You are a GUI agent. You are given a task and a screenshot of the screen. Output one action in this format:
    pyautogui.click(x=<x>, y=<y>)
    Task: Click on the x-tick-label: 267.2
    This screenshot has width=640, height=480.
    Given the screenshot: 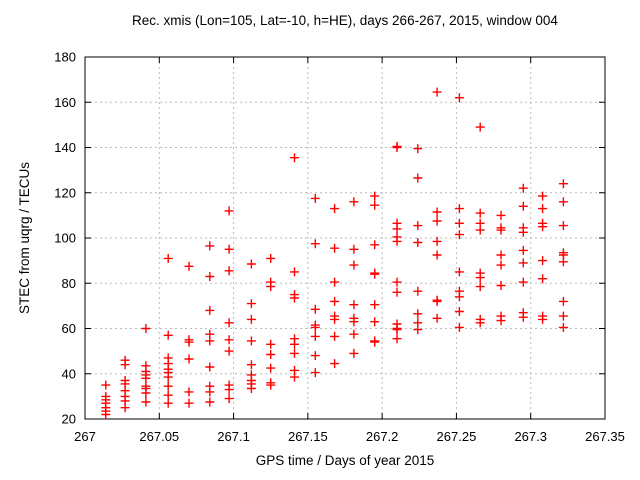 What is the action you would take?
    pyautogui.click(x=382, y=436)
    